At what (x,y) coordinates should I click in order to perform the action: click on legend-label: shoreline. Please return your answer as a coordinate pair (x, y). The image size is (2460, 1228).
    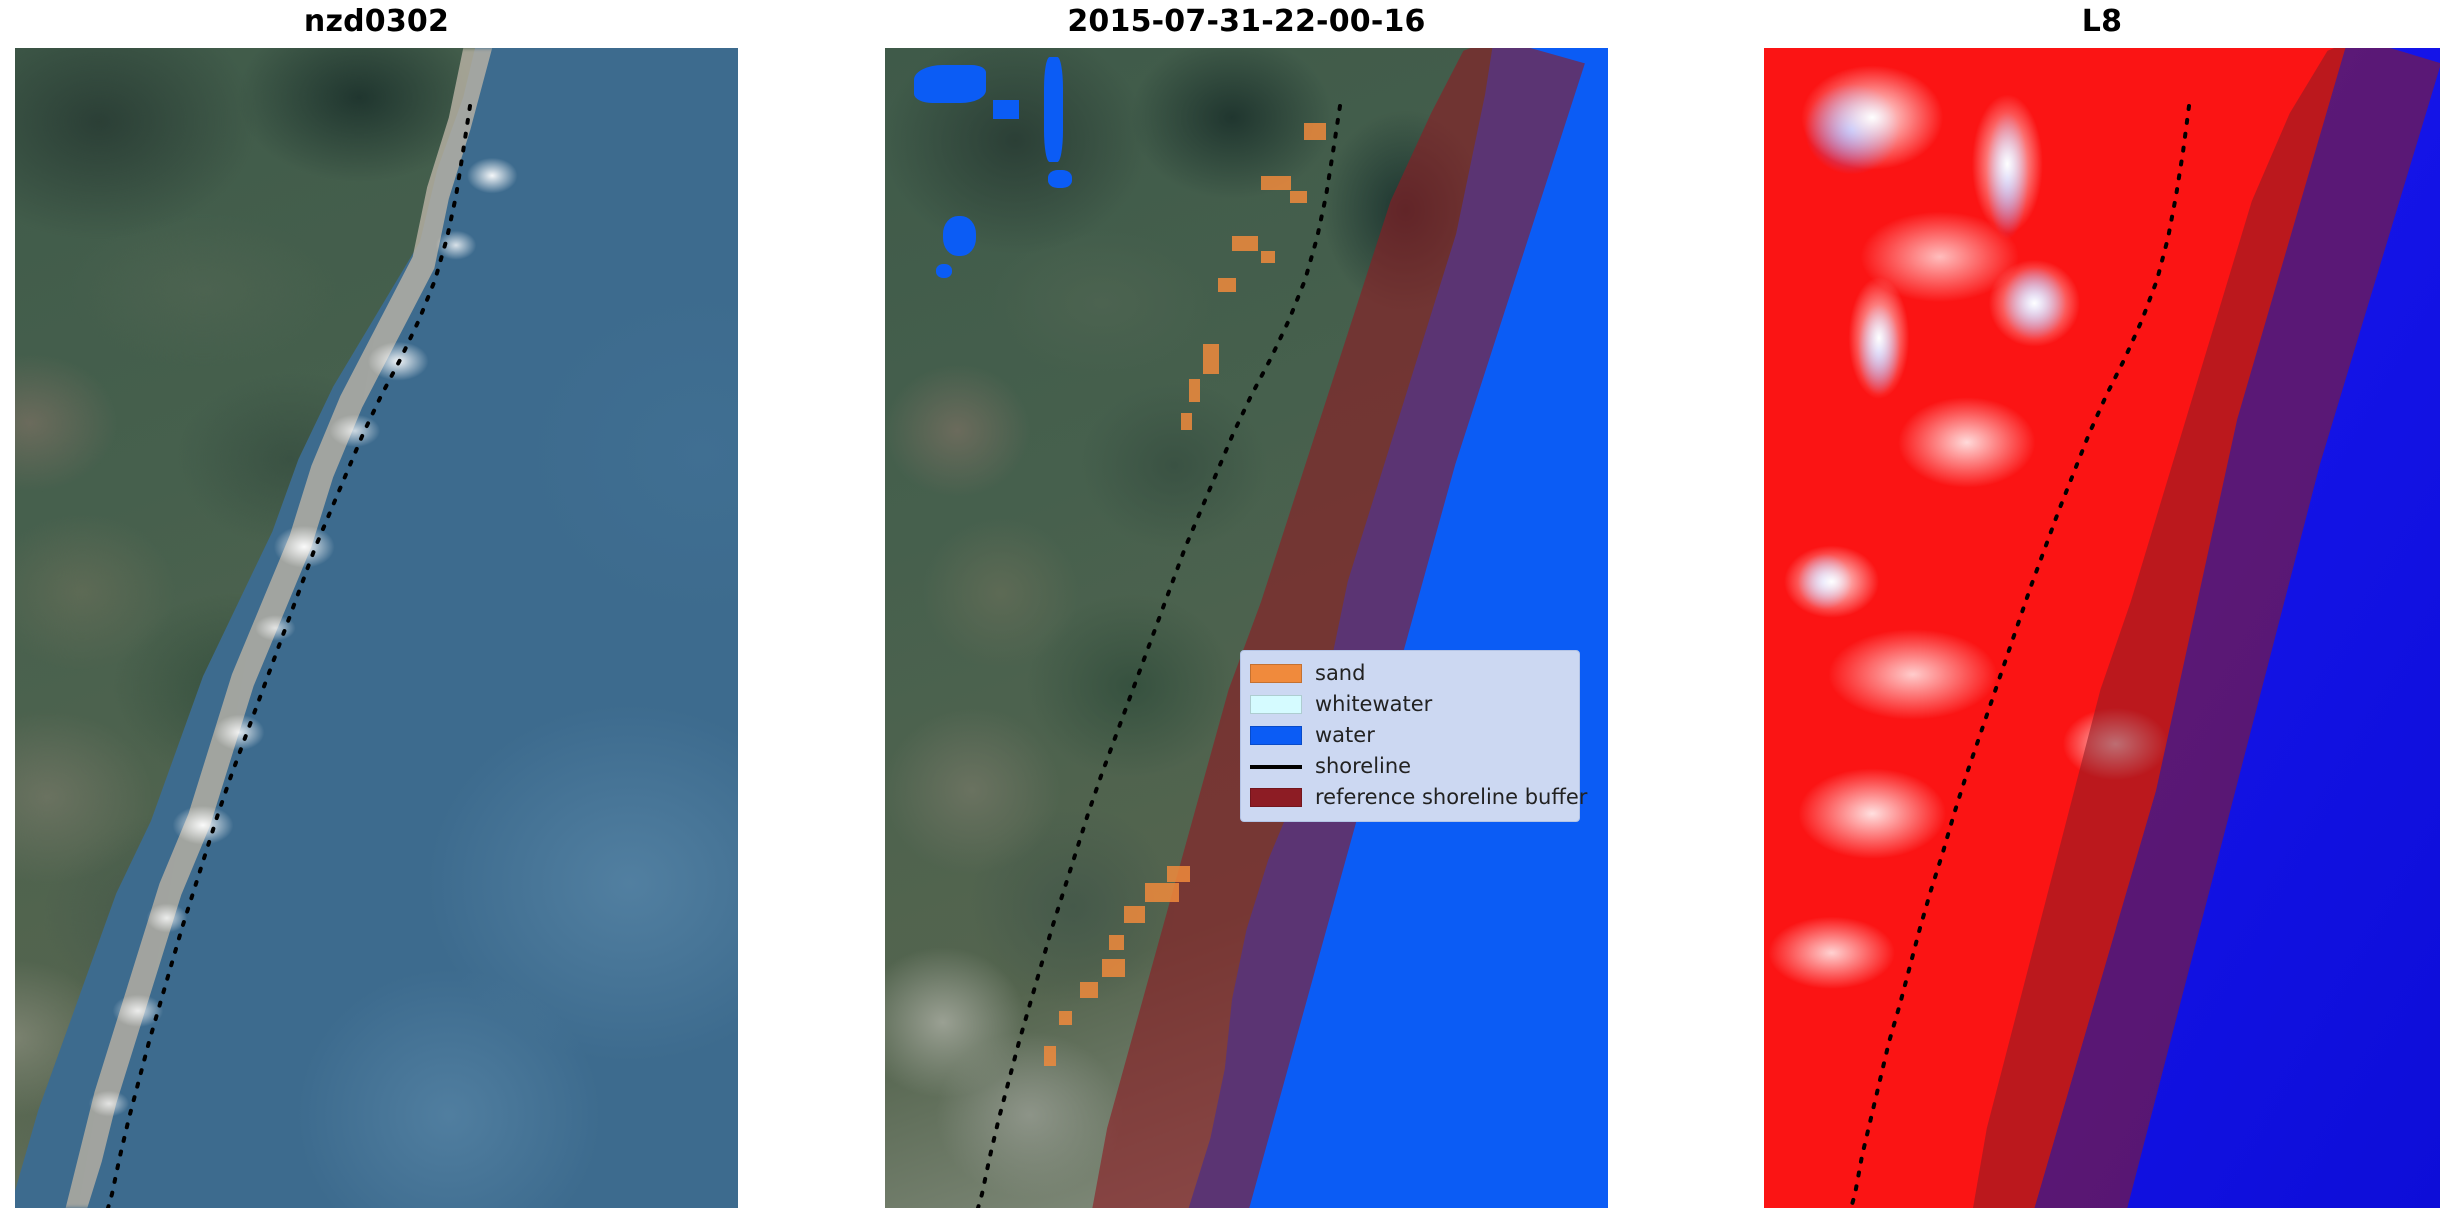
    Looking at the image, I should click on (1363, 766).